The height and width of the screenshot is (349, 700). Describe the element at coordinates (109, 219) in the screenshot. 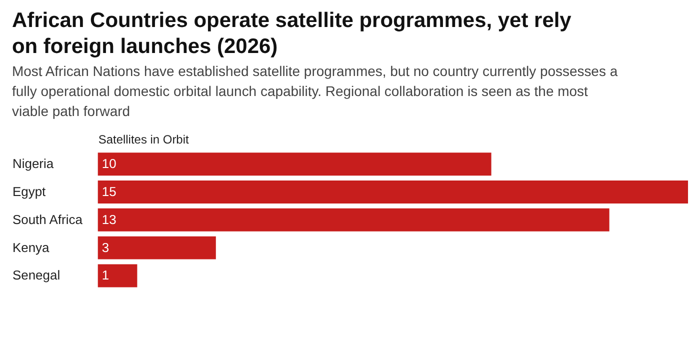

I see `data-label: 13` at that location.